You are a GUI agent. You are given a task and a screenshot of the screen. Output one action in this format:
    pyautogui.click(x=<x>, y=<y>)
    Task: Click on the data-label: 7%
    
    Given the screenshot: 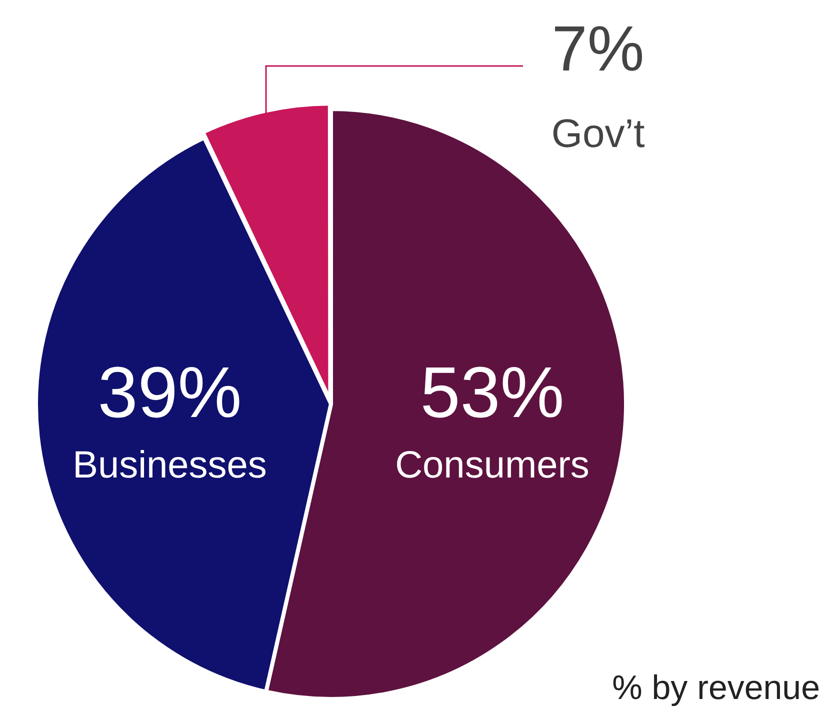 What is the action you would take?
    pyautogui.click(x=598, y=48)
    